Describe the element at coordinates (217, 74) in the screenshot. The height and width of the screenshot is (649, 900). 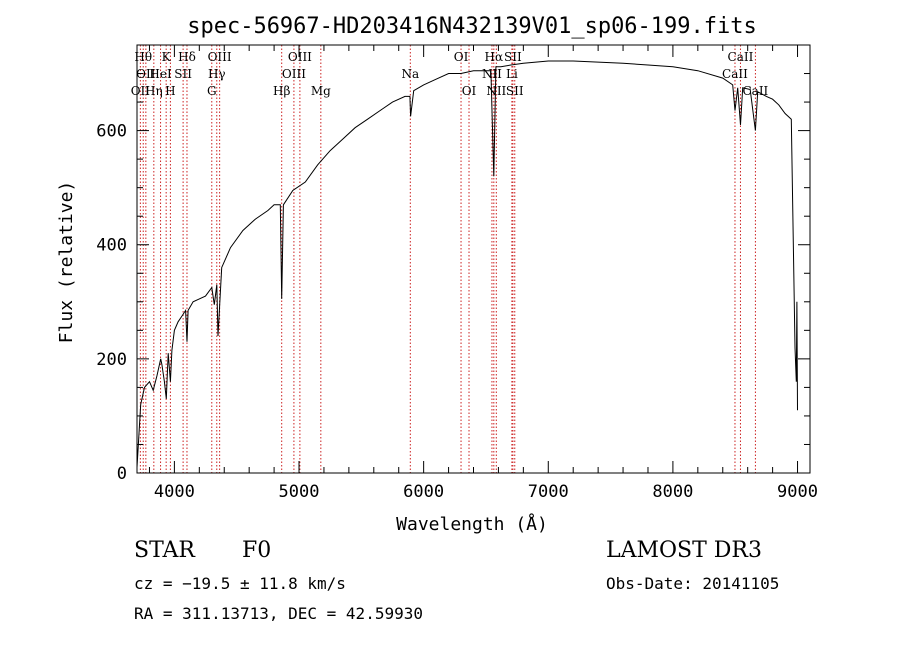
I see `line-label-10: Hγ` at that location.